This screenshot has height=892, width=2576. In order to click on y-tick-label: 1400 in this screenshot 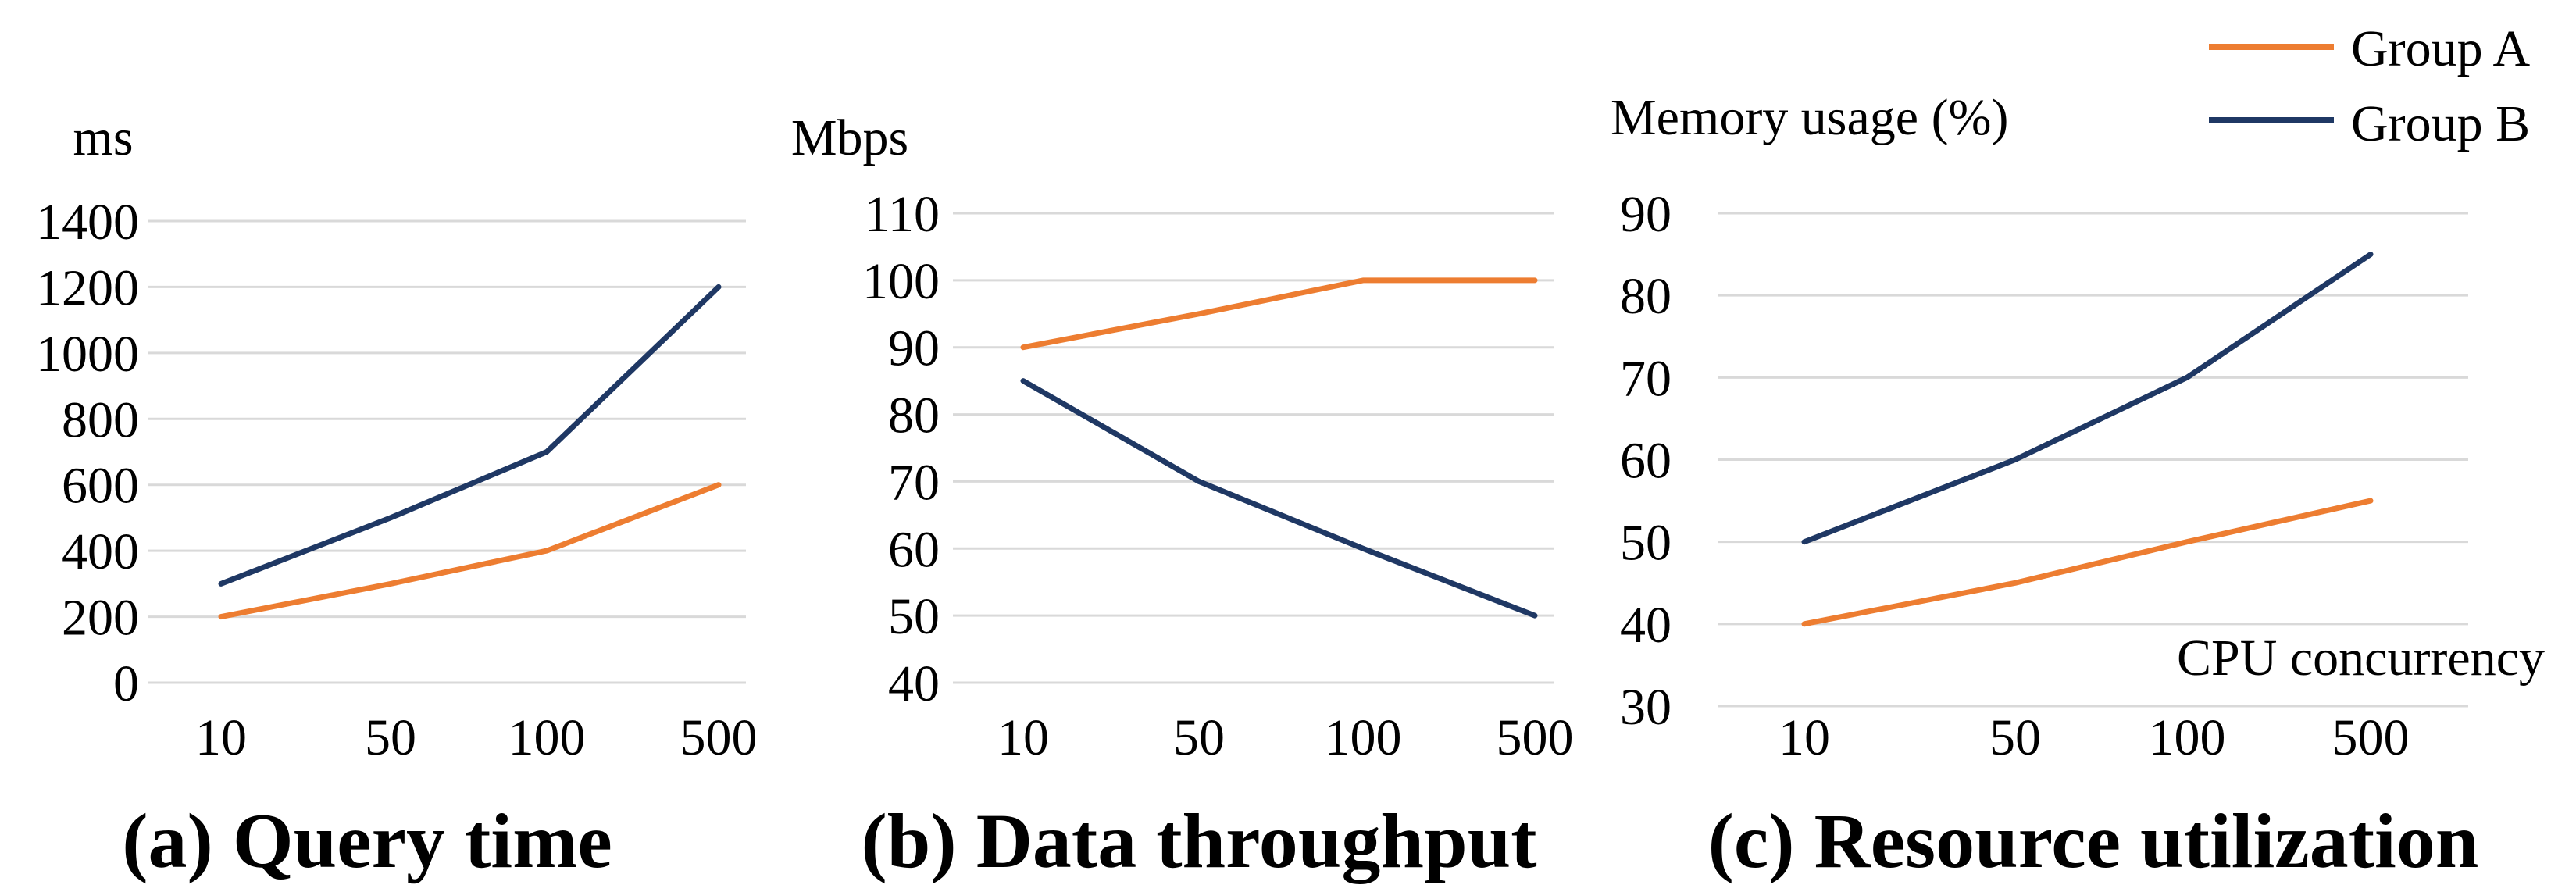, I will do `click(87, 222)`.